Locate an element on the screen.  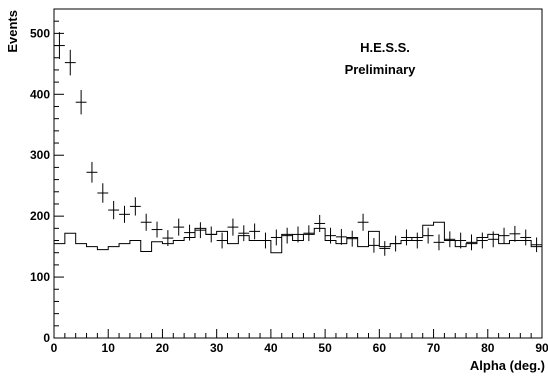
y-tick-label: 400 is located at coordinates (40, 94).